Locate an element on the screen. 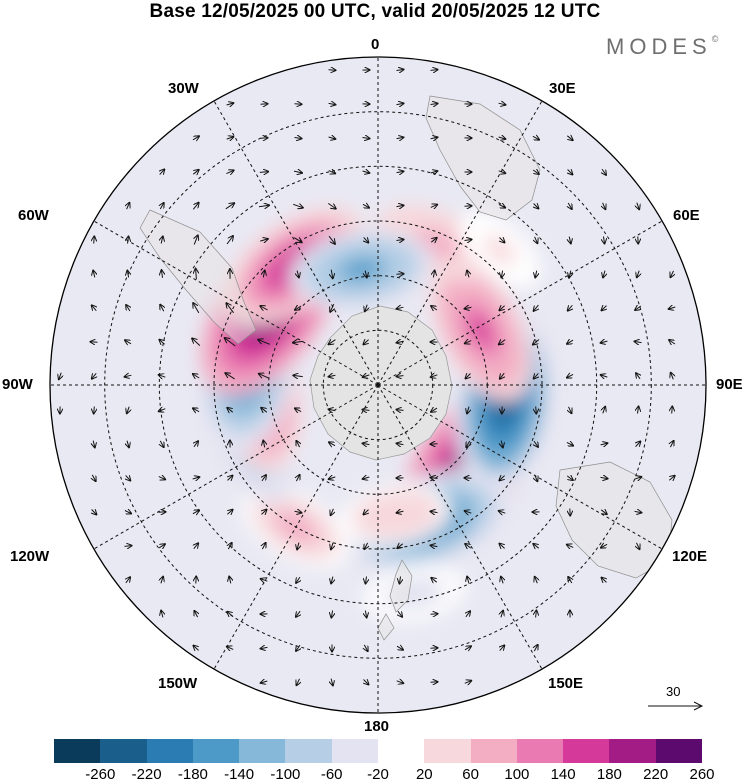  colorbar-tick-label: 140 is located at coordinates (563, 774).